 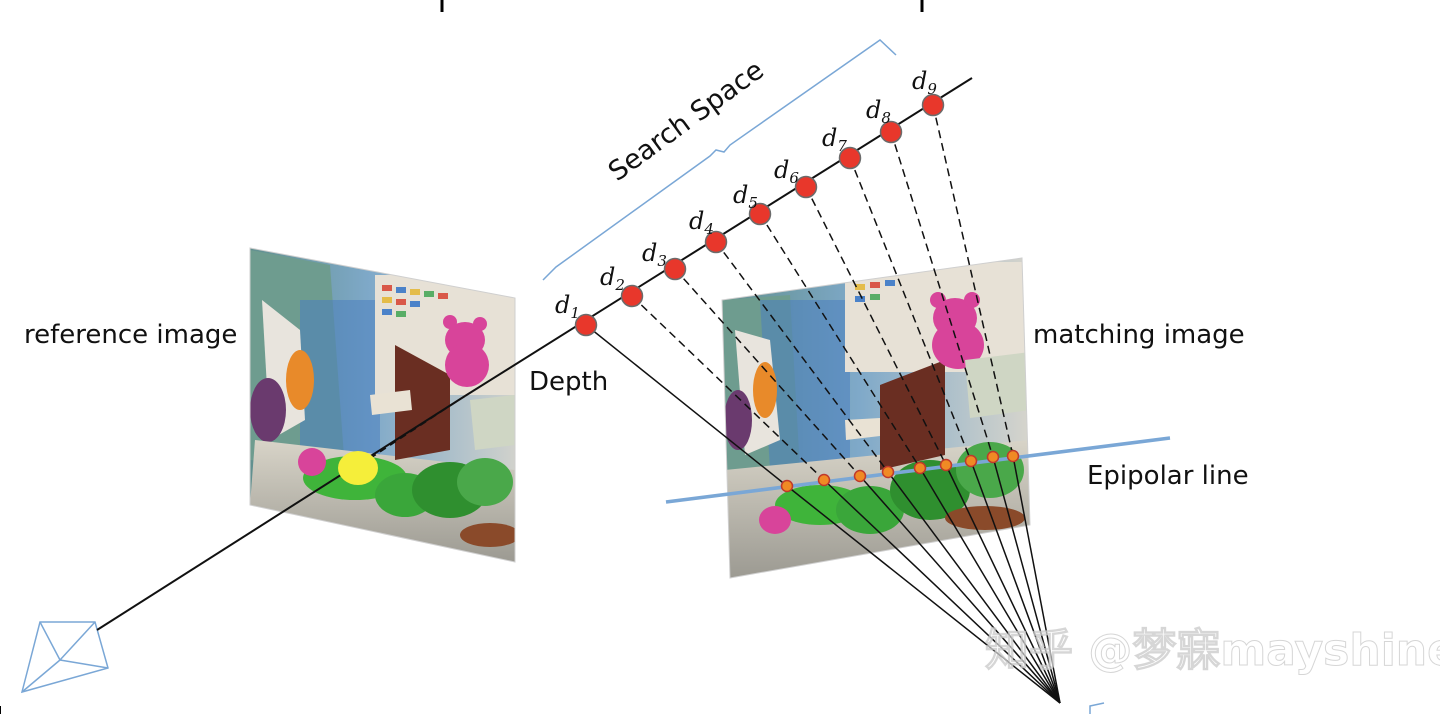 I want to click on match-point-d1, so click(x=787, y=486).